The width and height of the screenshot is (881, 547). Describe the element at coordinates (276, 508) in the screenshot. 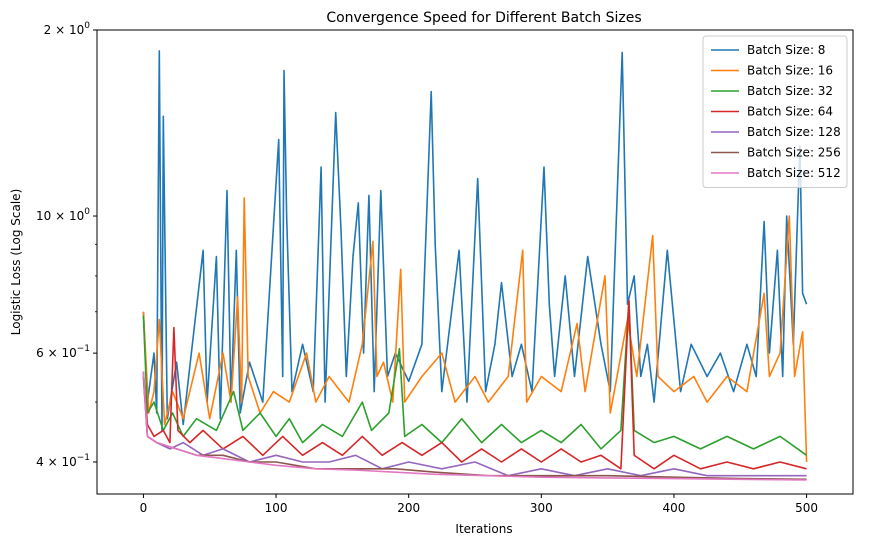

I see `x-tick-label: 100` at that location.